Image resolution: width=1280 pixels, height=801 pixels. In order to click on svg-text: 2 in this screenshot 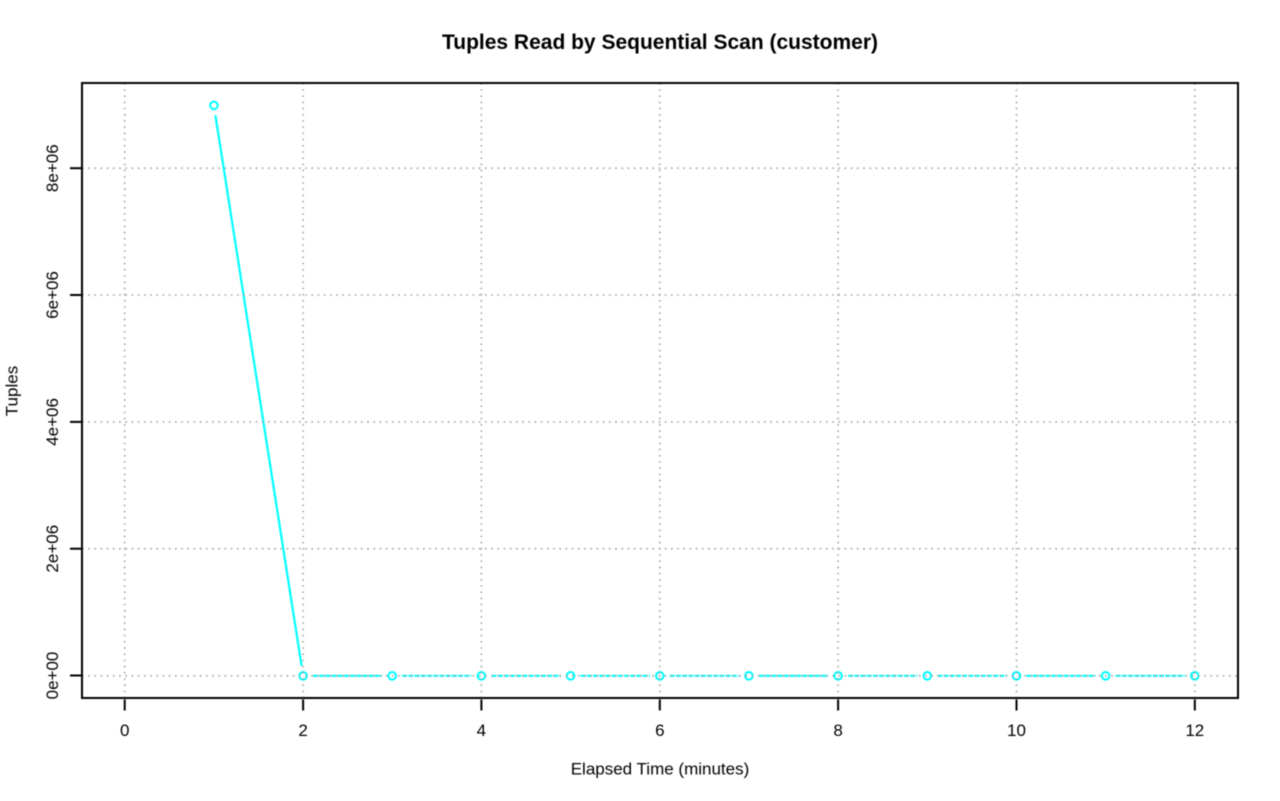, I will do `click(302, 730)`.